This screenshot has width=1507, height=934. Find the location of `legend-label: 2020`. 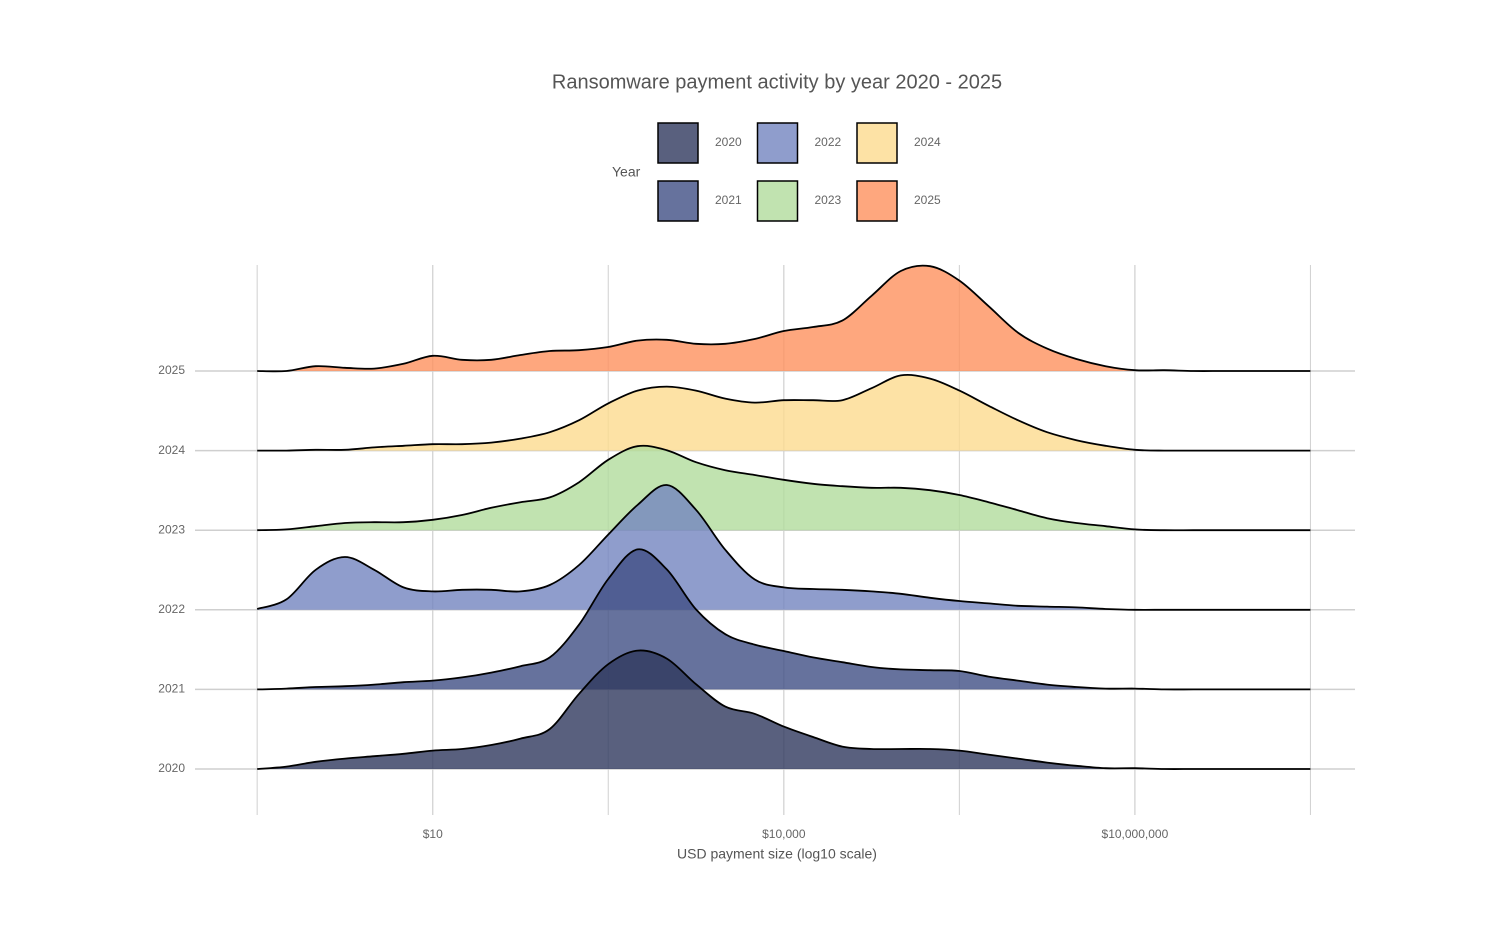

legend-label: 2020 is located at coordinates (728, 142).